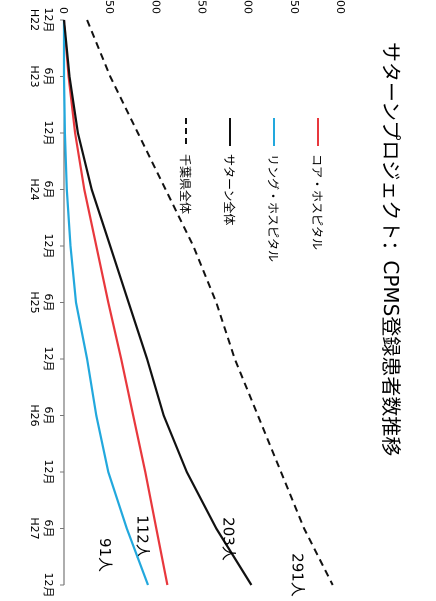  Describe the element at coordinates (229, 189) in the screenshot. I see `legend-label: サターン全体` at that location.